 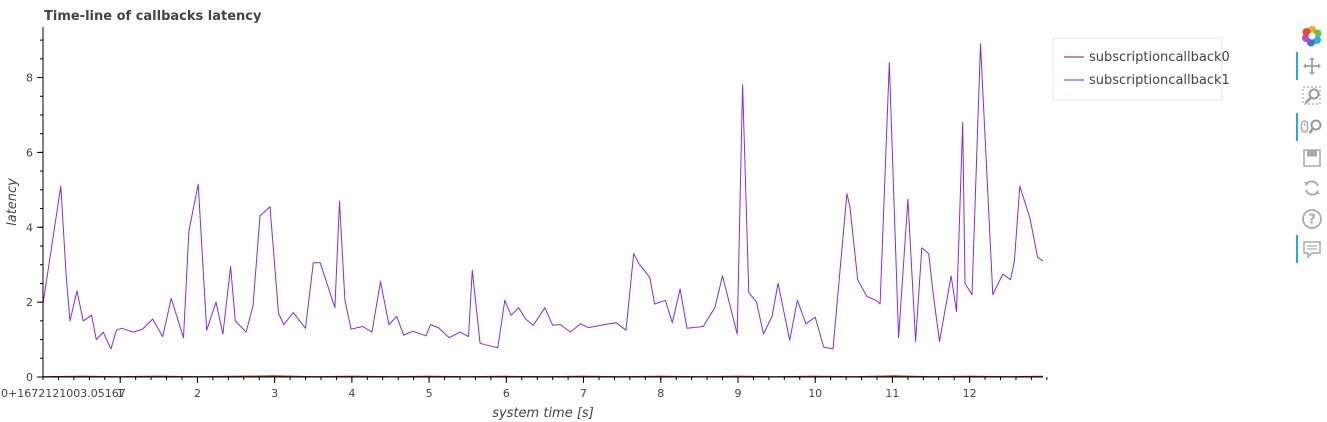 I want to click on y-tick-label: 4, so click(x=29, y=227).